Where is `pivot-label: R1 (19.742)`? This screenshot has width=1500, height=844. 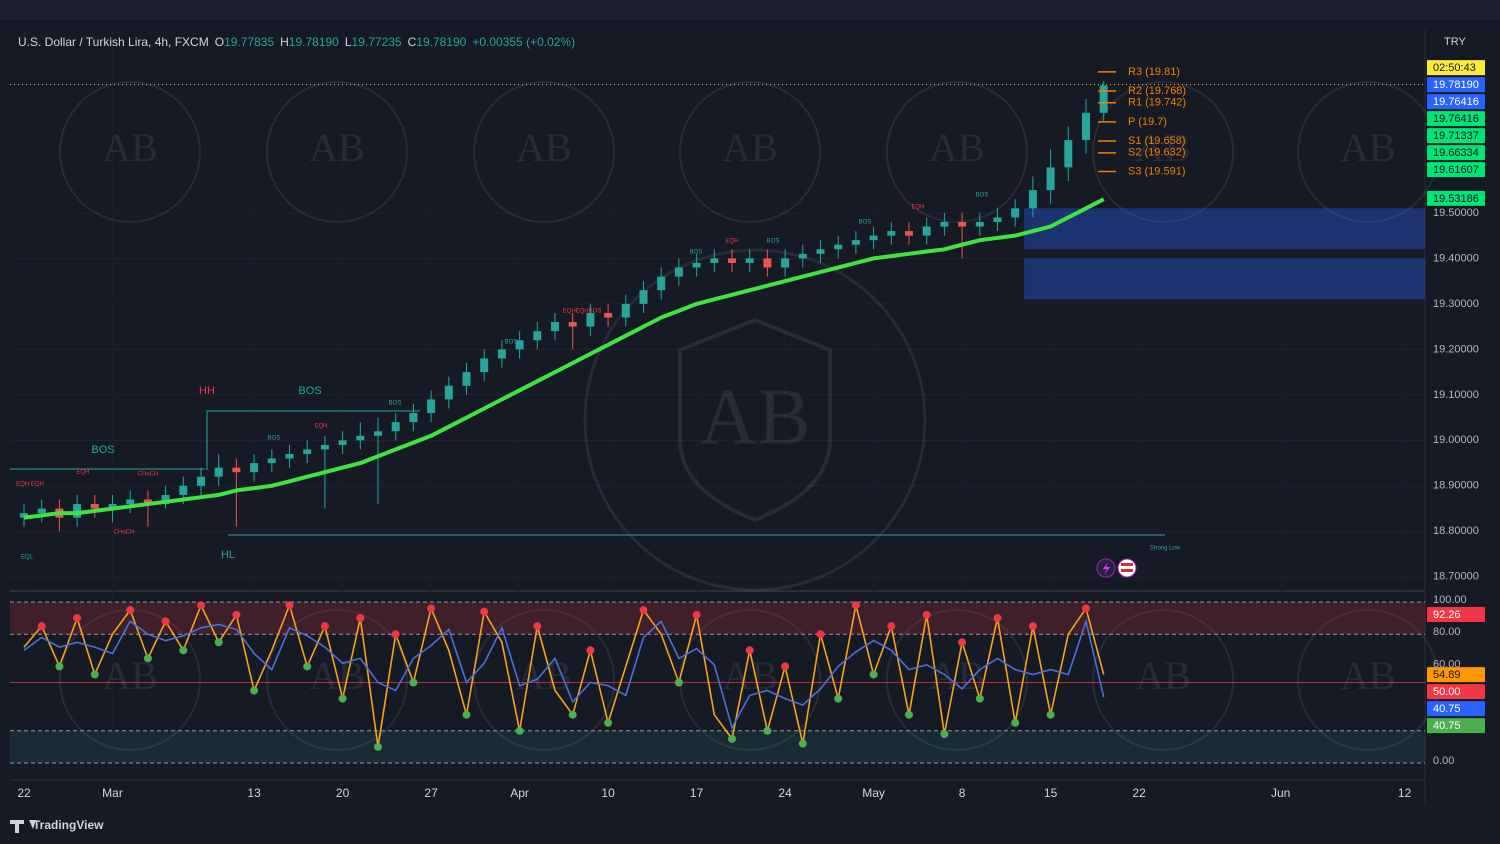 pivot-label: R1 (19.742) is located at coordinates (1157, 103).